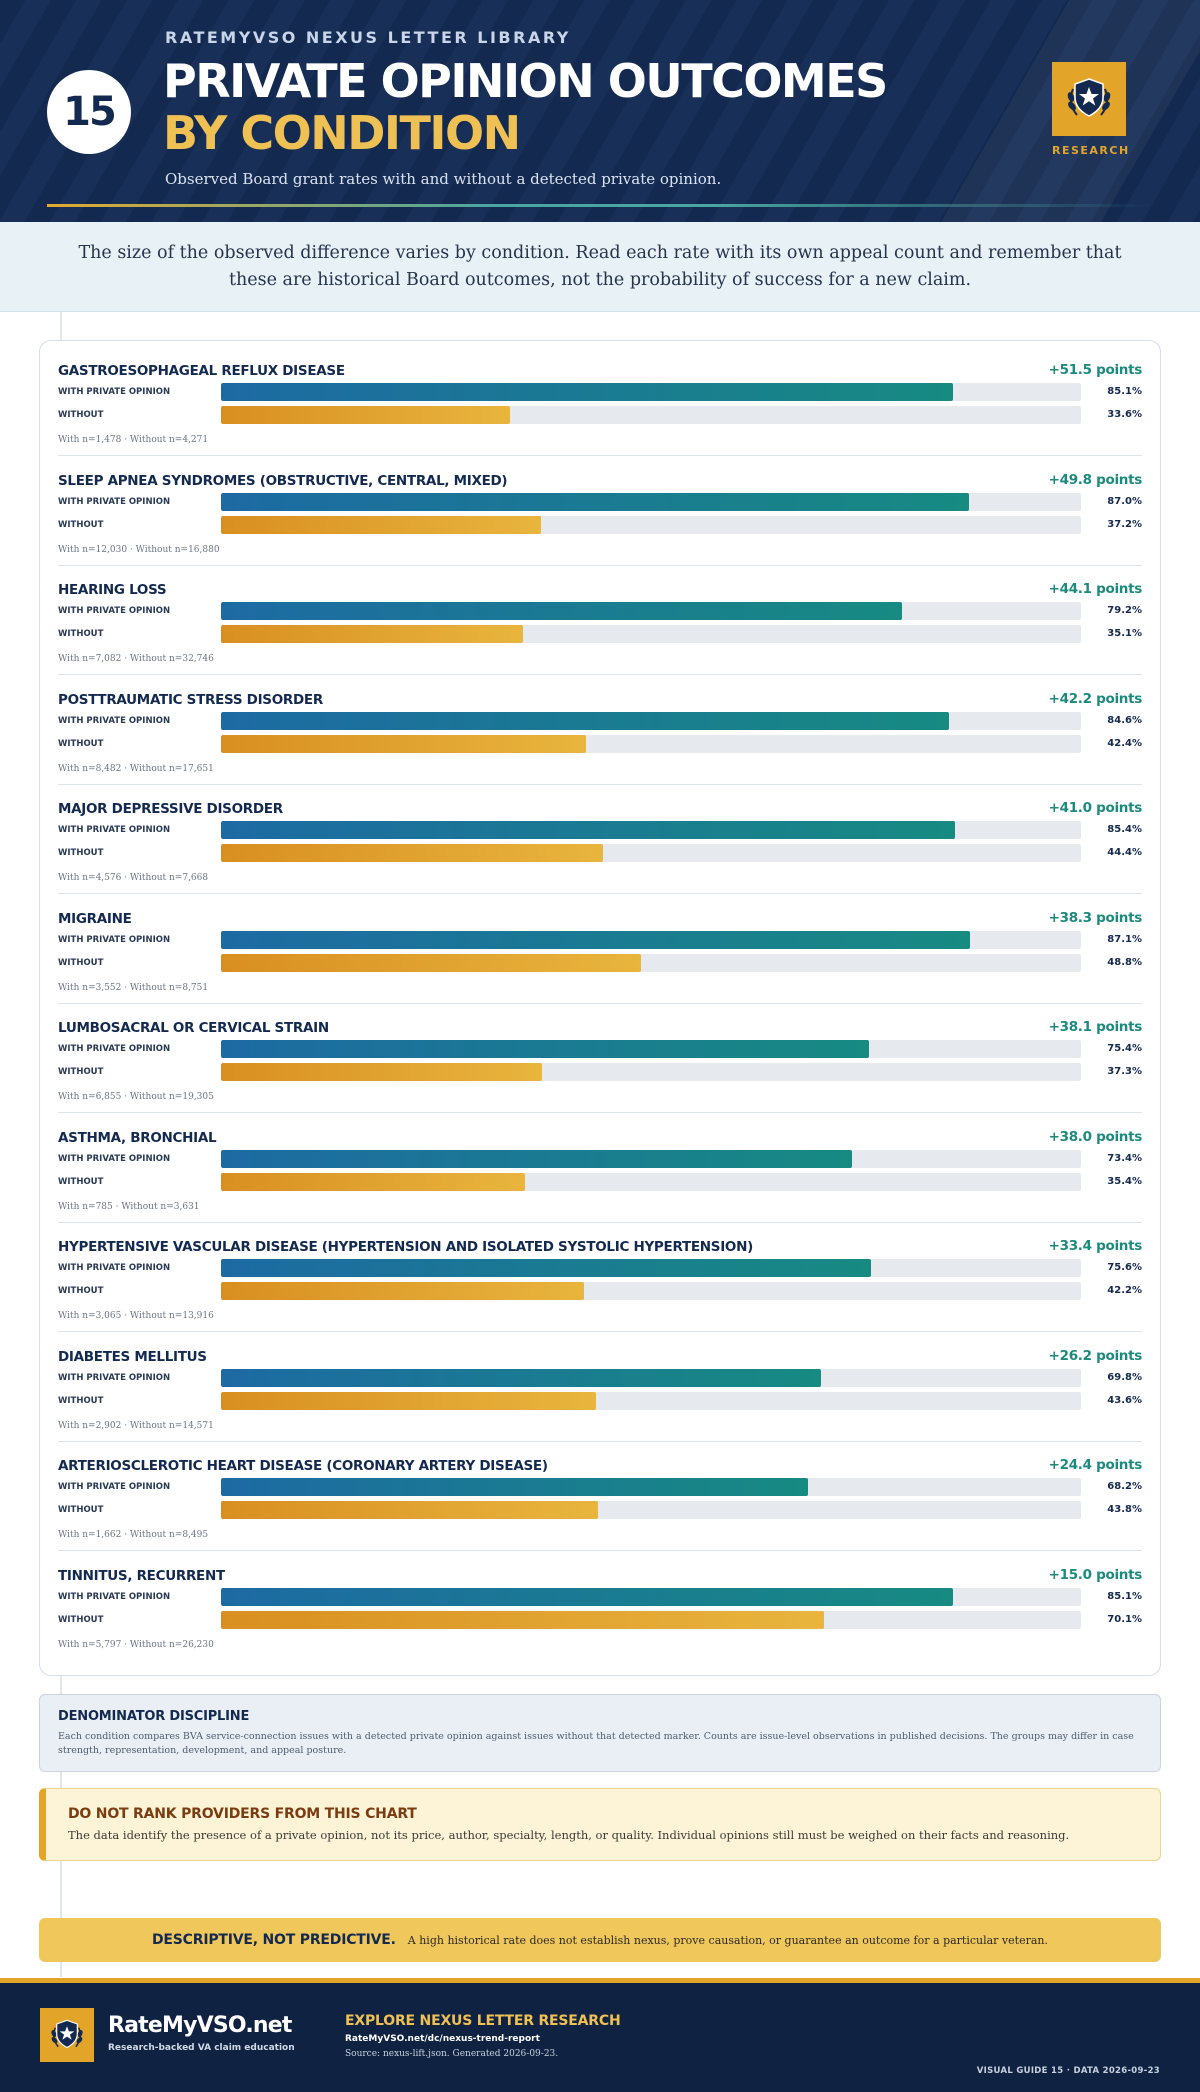  Describe the element at coordinates (1095, 589) in the screenshot. I see `point-difference: +44.1 points` at that location.